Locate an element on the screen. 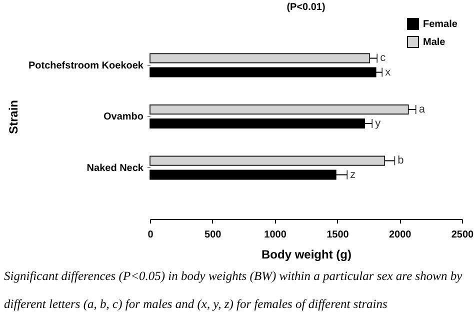 This screenshot has width=474, height=330. data-label: b is located at coordinates (401, 160).